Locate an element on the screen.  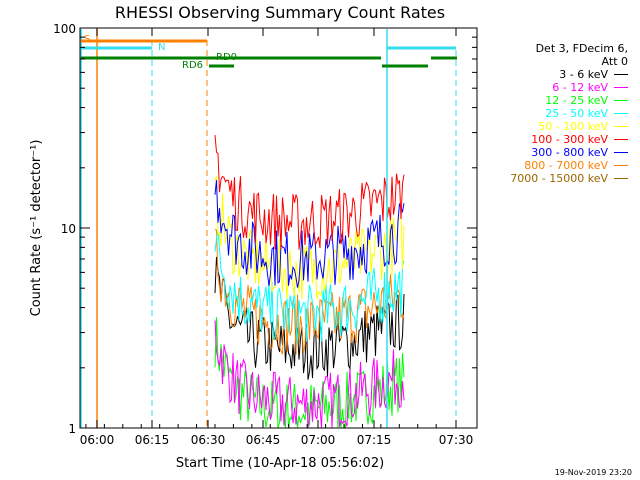
x-tick-label: 07:15 is located at coordinates (374, 440).